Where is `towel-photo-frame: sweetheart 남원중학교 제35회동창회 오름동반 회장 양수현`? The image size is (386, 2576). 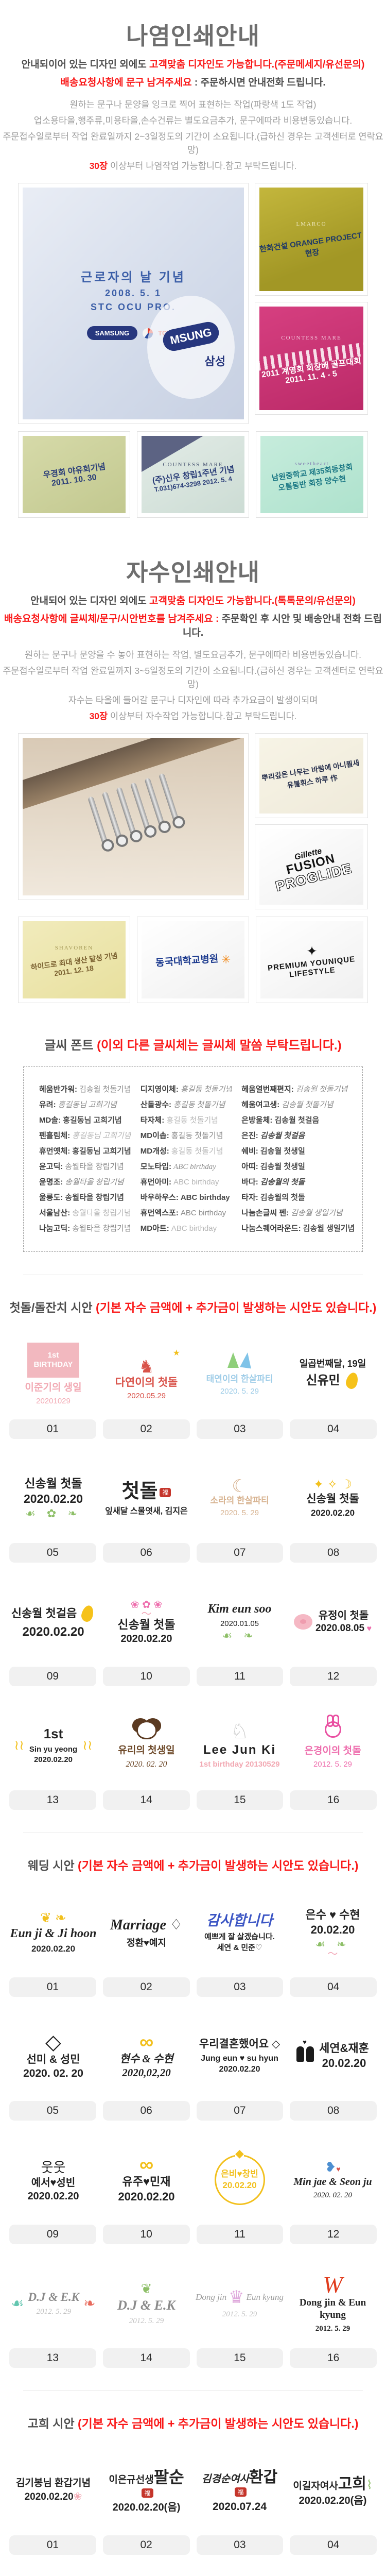
towel-photo-frame: sweetheart 남원중학교 제35회동창회 오름동반 회장 양수현 is located at coordinates (312, 474).